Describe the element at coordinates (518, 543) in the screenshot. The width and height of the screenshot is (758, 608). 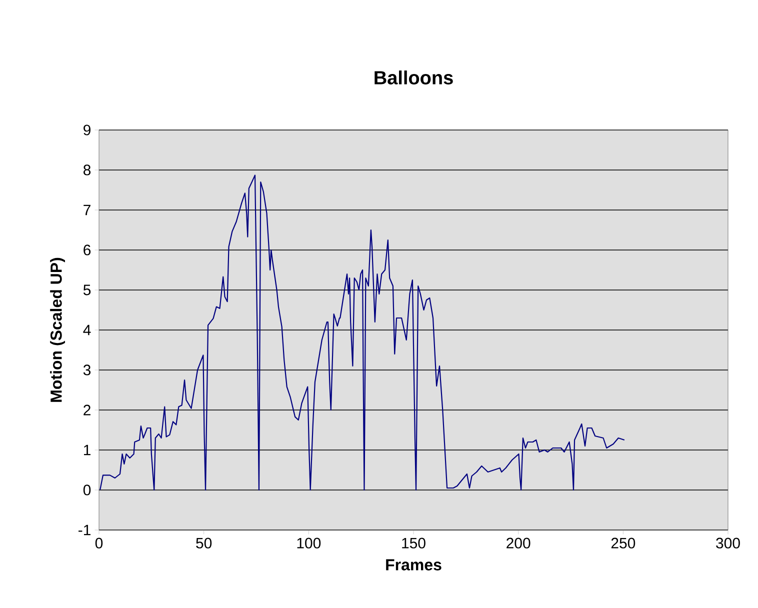
I see `x-tick-label: 200` at that location.